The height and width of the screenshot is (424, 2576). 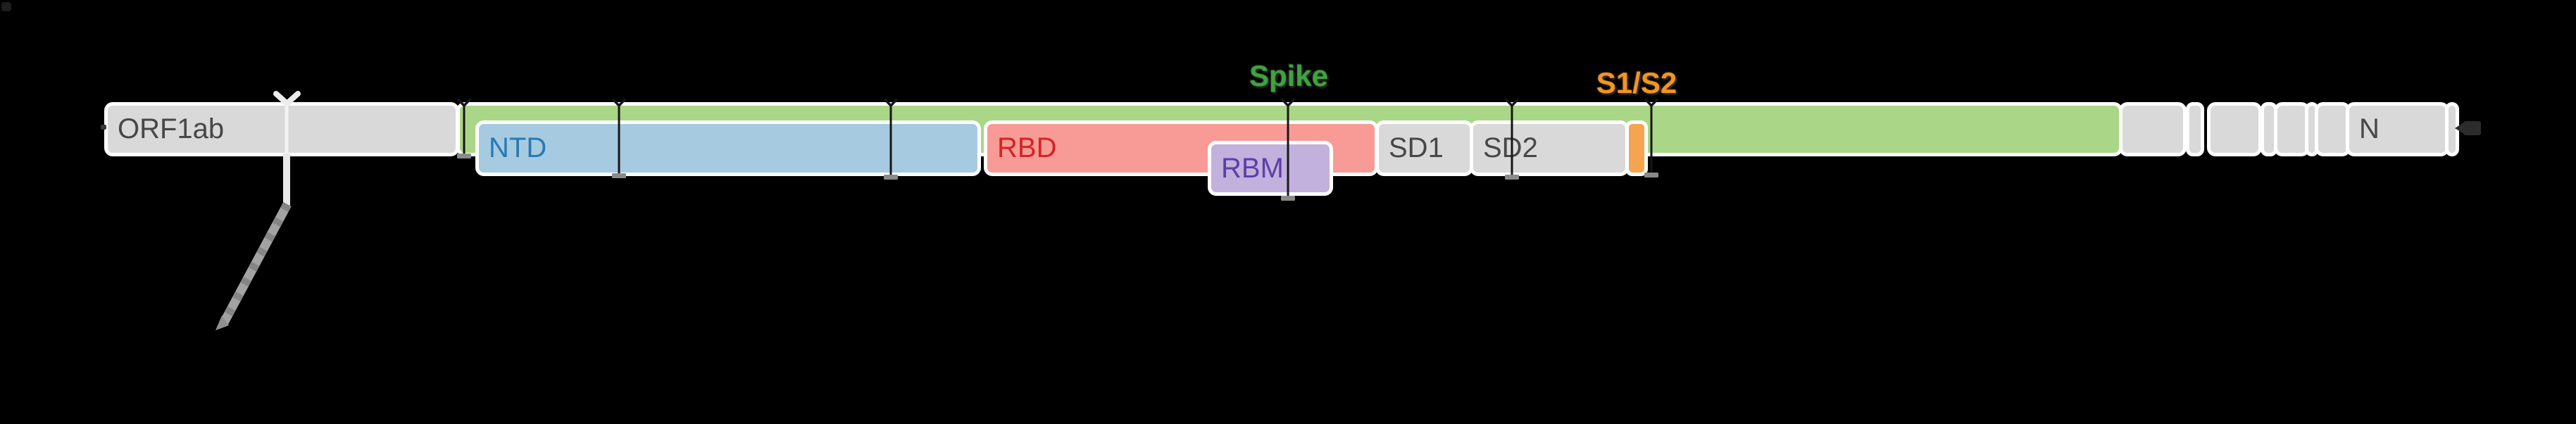 I want to click on gene-box-orf1ab: ORF1ab, so click(x=281, y=129).